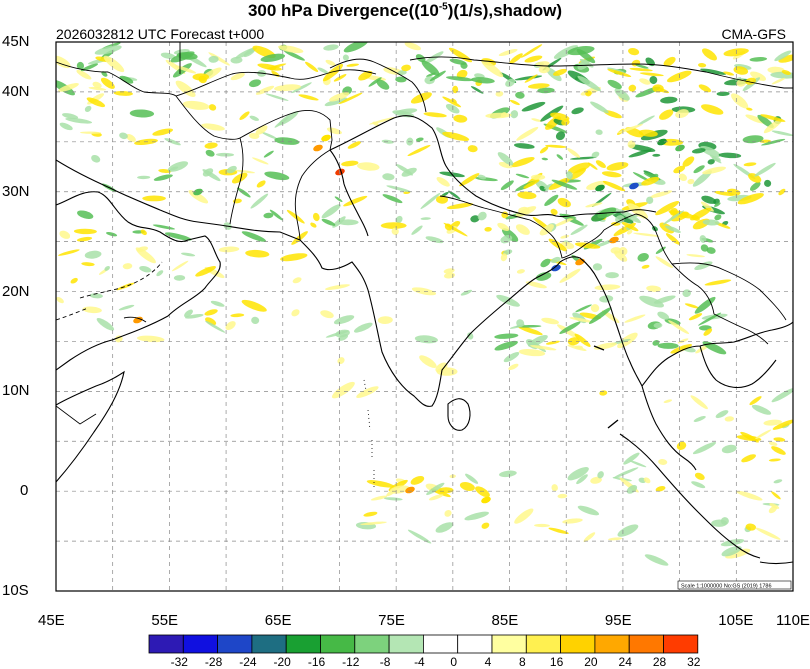  Describe the element at coordinates (660, 662) in the screenshot. I see `colorbar-label: 28` at that location.